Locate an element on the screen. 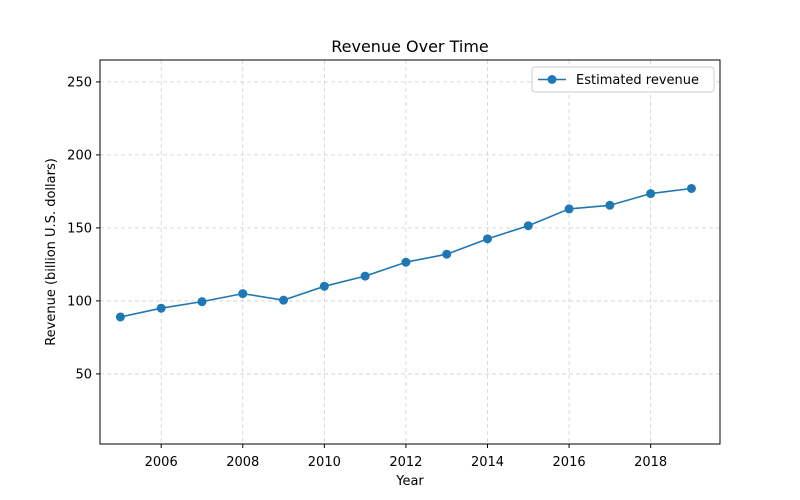 This screenshot has height=500, width=800. x-tick-label: 2006 is located at coordinates (161, 462).